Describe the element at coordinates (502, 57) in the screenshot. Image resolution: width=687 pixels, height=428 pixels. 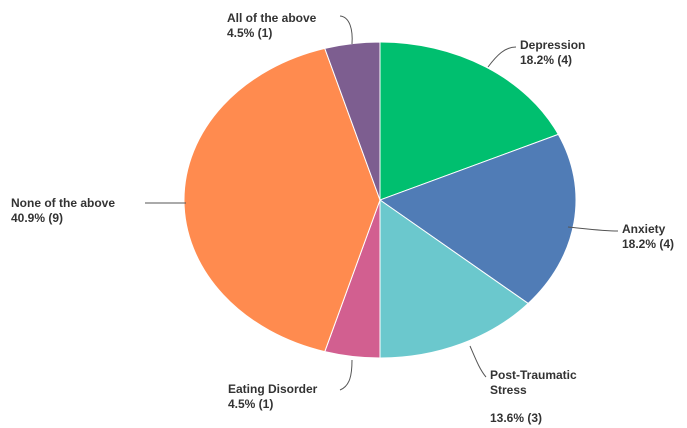
I see `leader-depression` at that location.